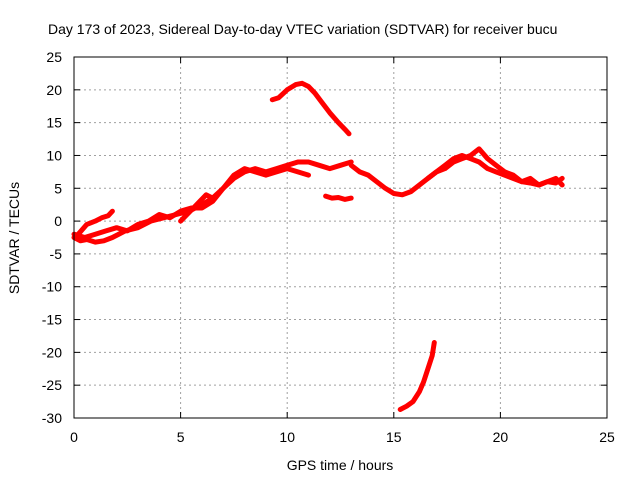  I want to click on y-tick-label: 15, so click(54, 123).